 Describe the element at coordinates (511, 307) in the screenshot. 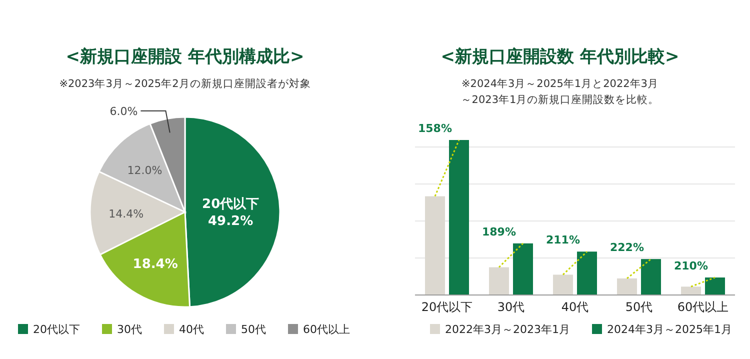

I see `x-tick-label: 30代` at that location.